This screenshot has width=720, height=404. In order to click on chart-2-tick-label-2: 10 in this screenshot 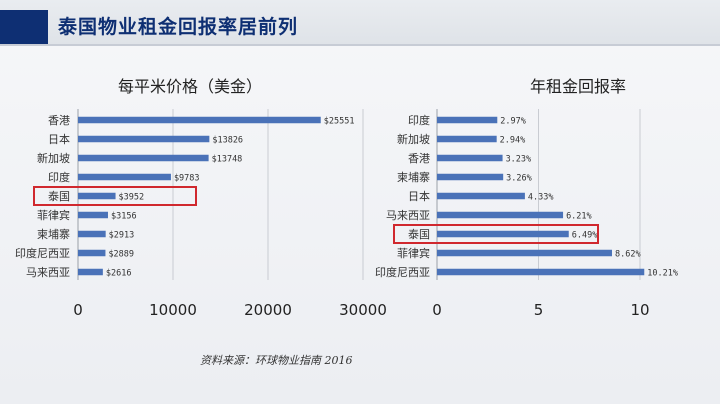, I will do `click(639, 310)`.